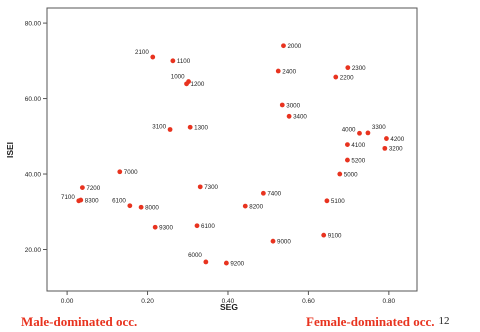 The width and height of the screenshot is (480, 332). What do you see at coordinates (294, 46) in the screenshot?
I see `point-label: 2000` at bounding box center [294, 46].